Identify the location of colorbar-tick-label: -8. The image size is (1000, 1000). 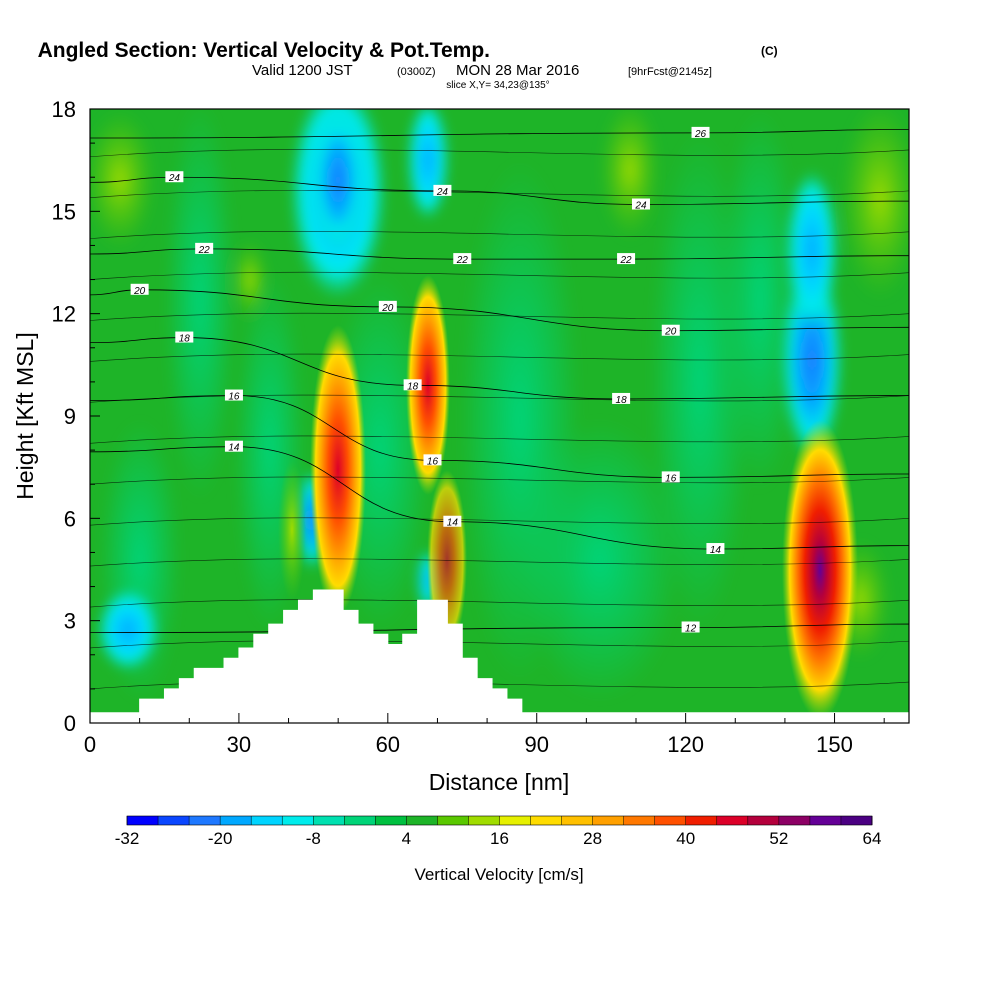
(313, 838).